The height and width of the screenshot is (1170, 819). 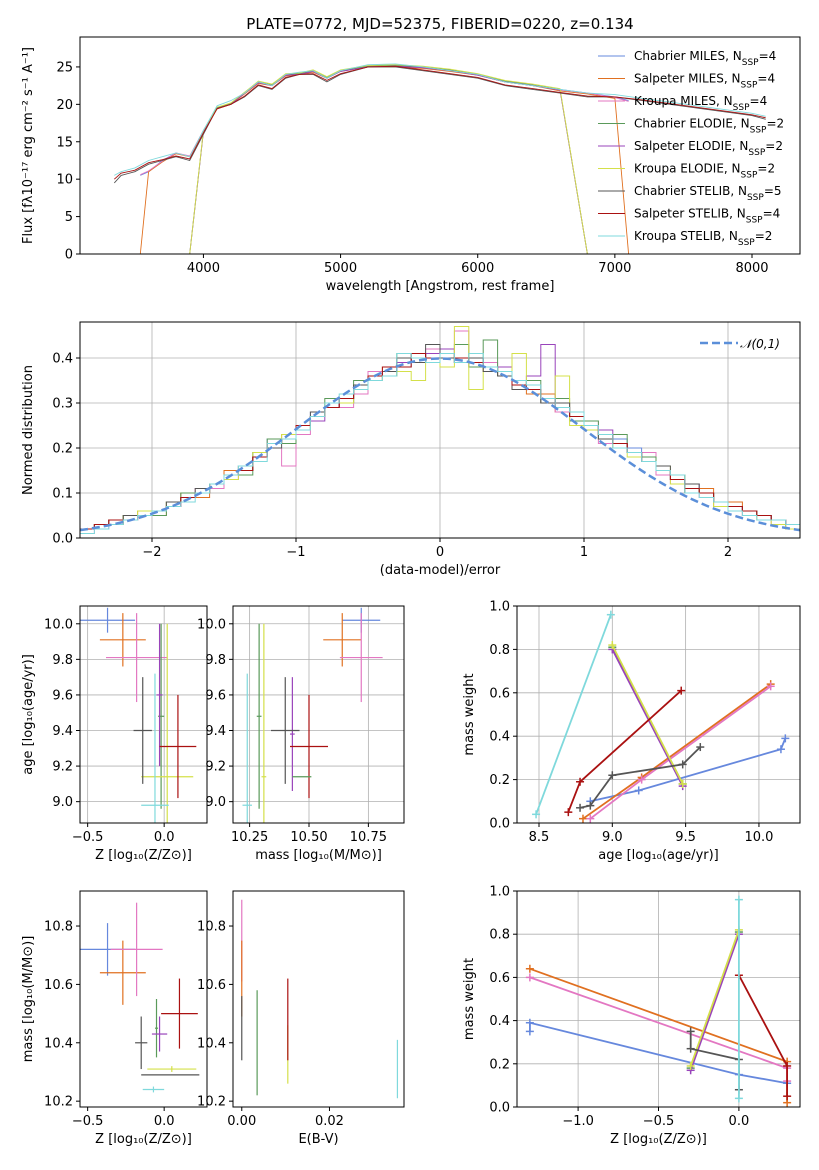 I want to click on x-tick-label: 5000, so click(x=340, y=268).